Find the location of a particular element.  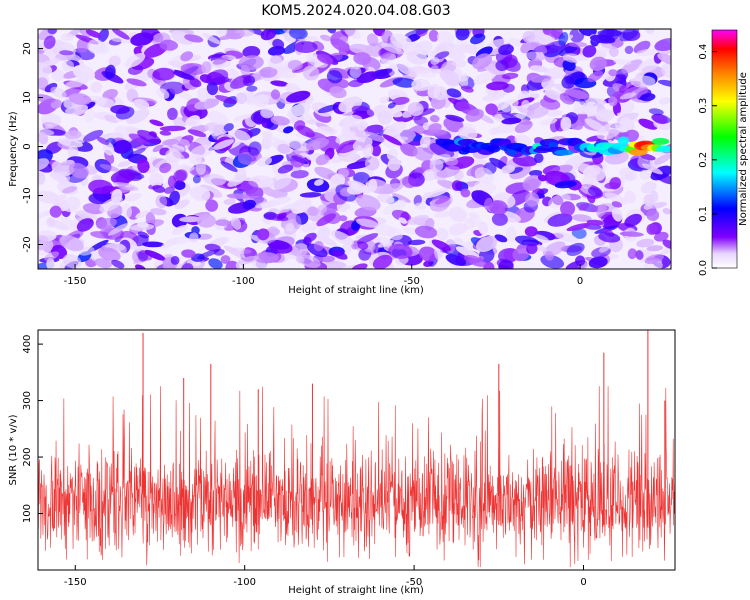

y-tick-label: 300 is located at coordinates (27, 400).